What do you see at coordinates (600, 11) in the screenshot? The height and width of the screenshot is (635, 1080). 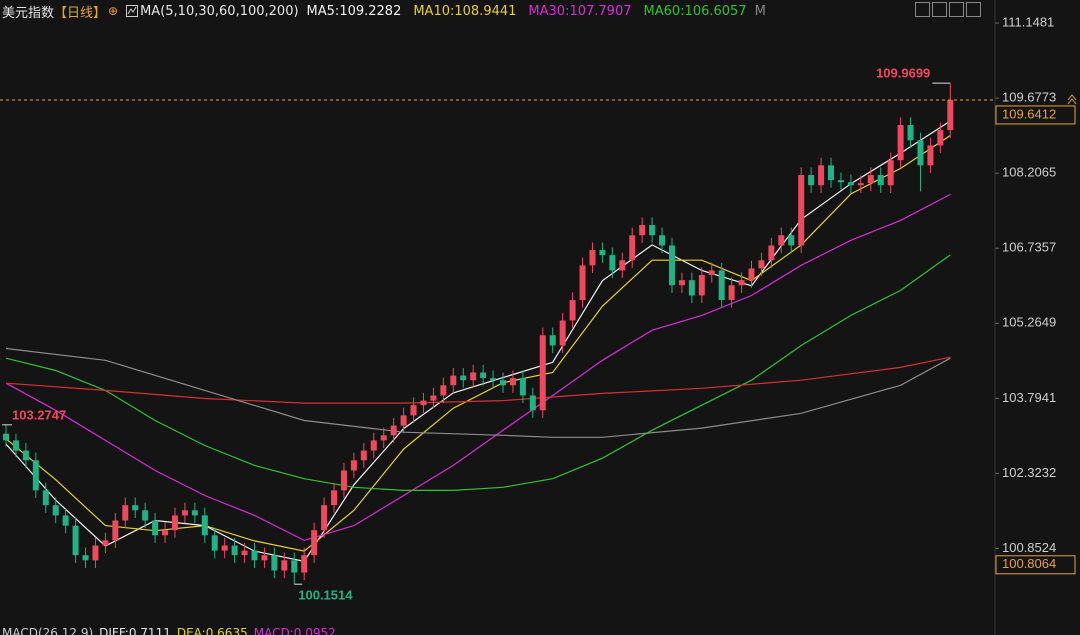 I see `legend-value: 107.7907` at bounding box center [600, 11].